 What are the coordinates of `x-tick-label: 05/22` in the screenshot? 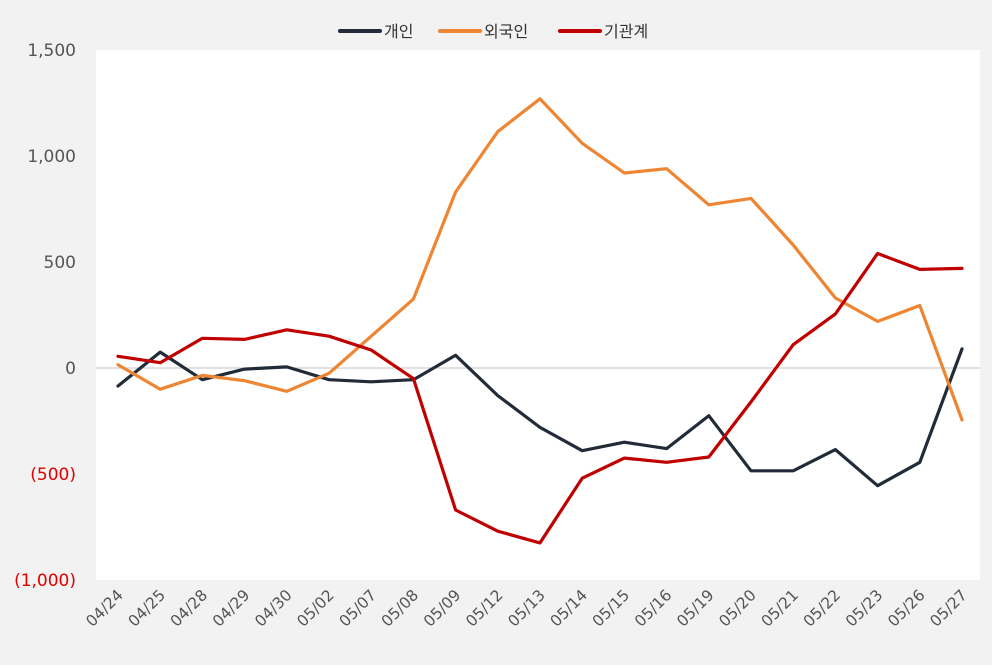 It's located at (822, 608).